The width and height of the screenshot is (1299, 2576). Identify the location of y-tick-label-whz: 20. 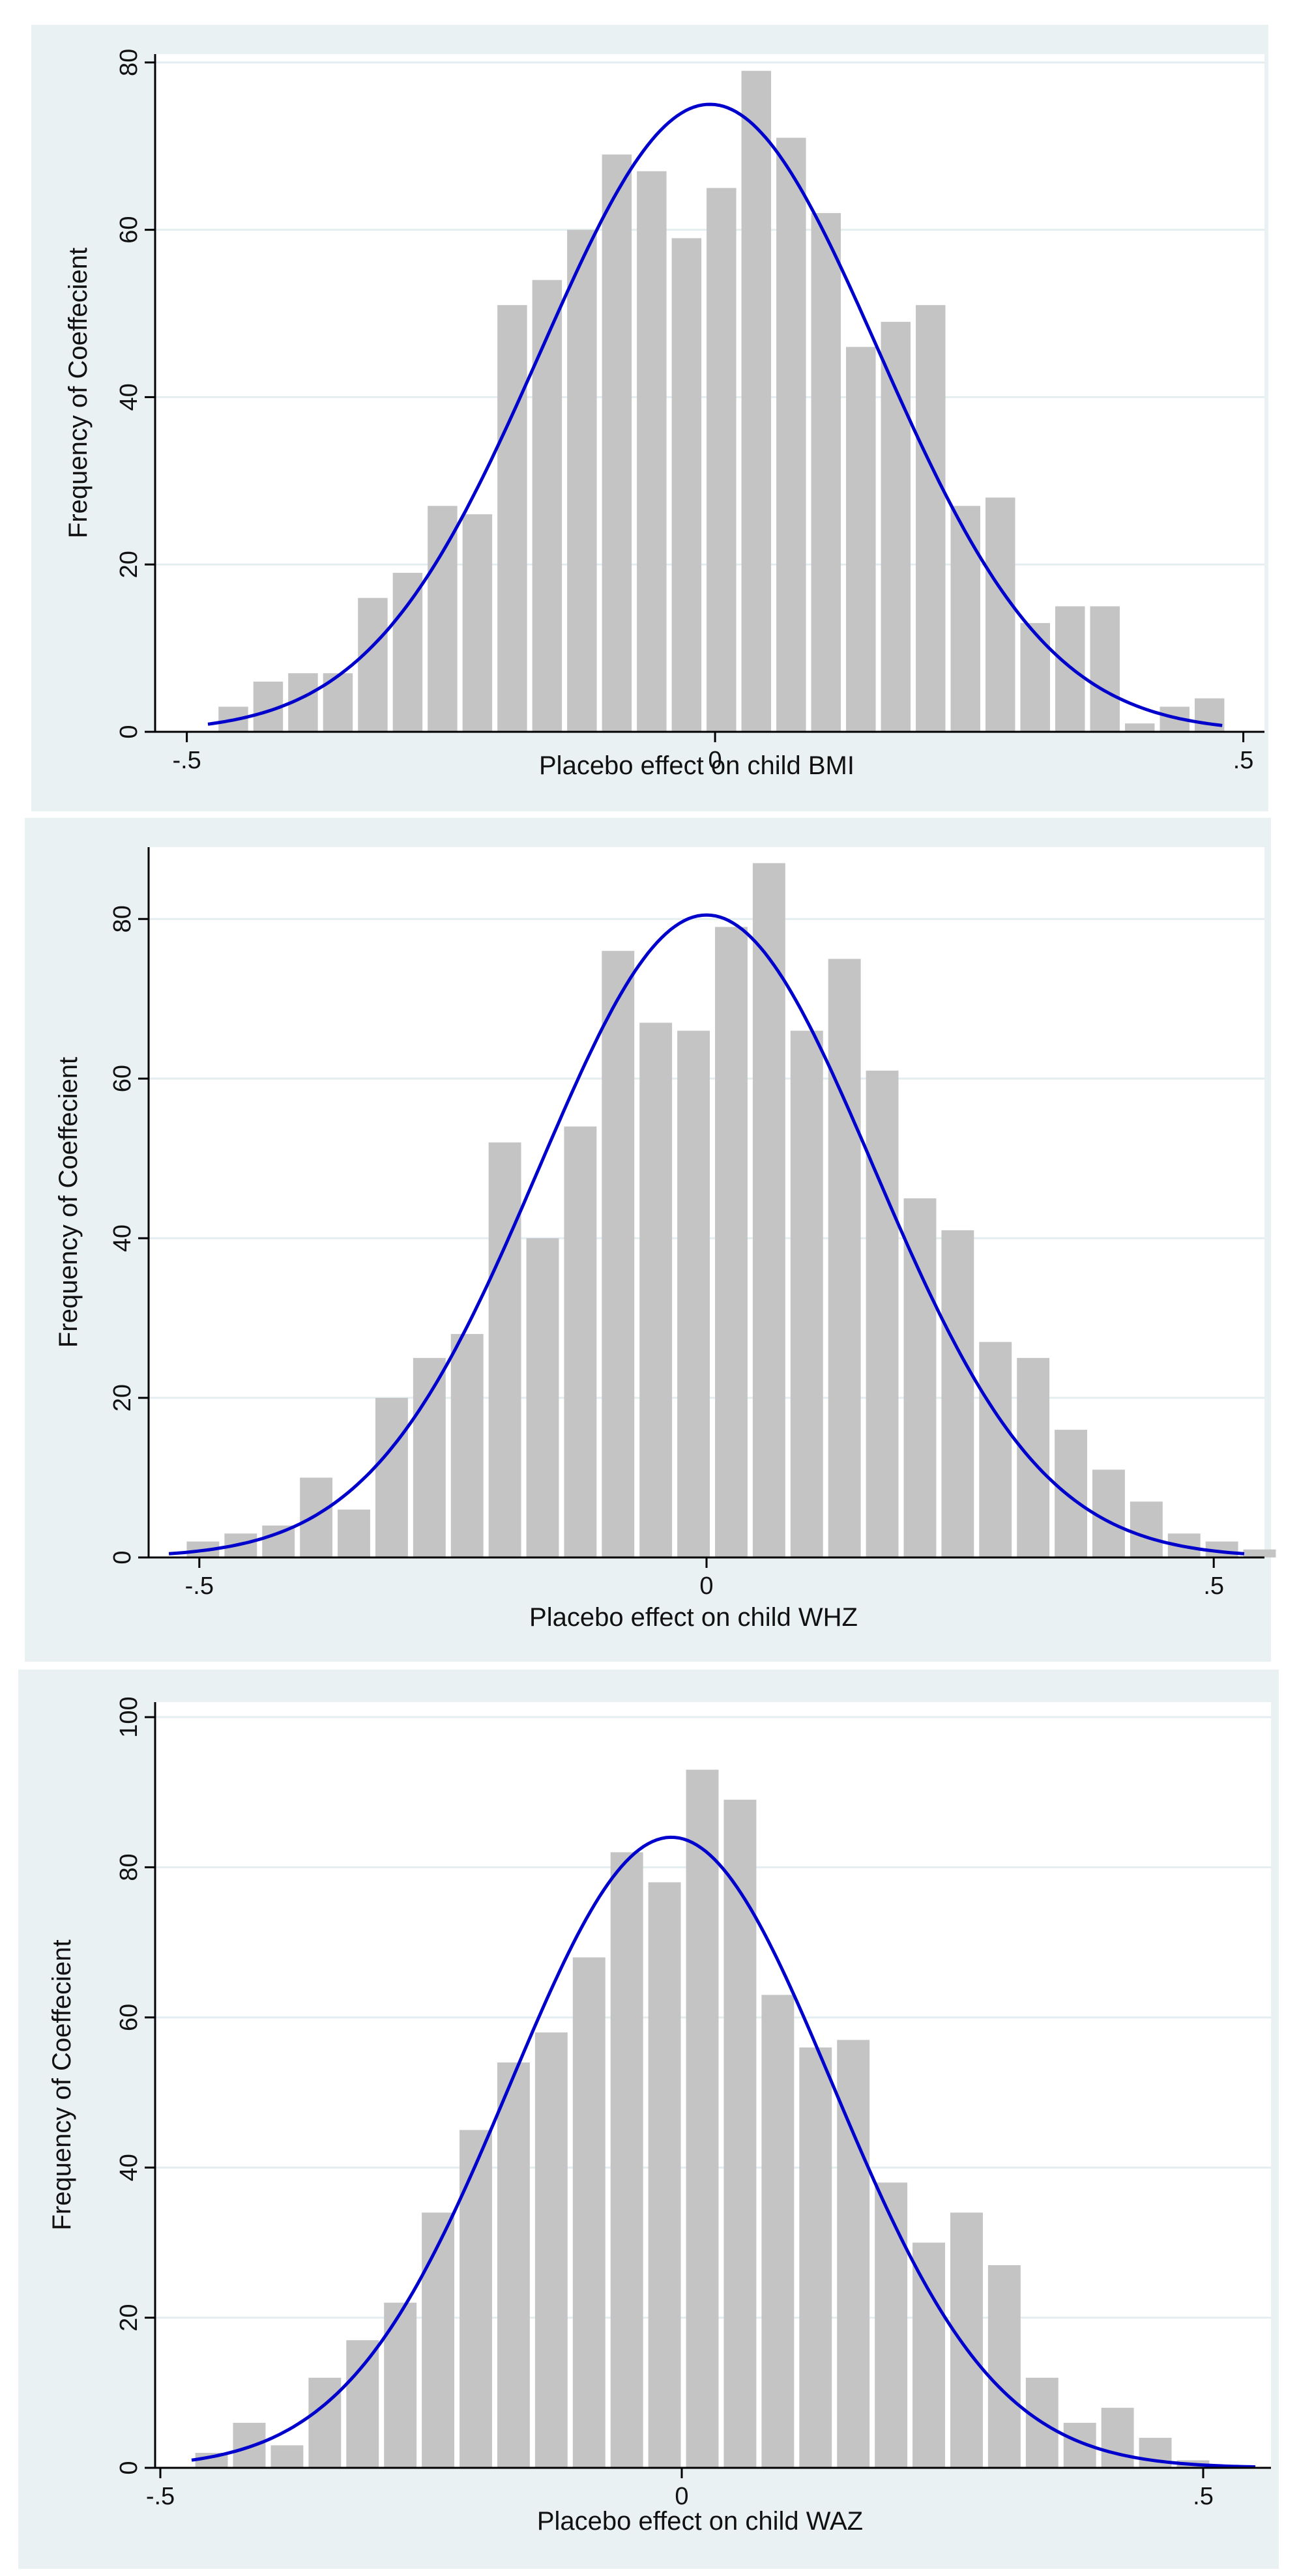
(123, 1398).